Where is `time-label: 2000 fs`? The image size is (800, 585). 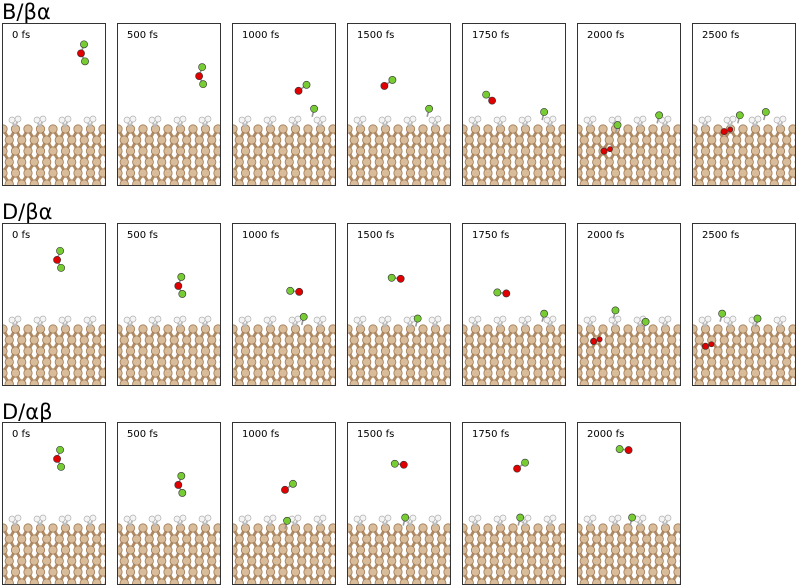
time-label: 2000 fs is located at coordinates (606, 434).